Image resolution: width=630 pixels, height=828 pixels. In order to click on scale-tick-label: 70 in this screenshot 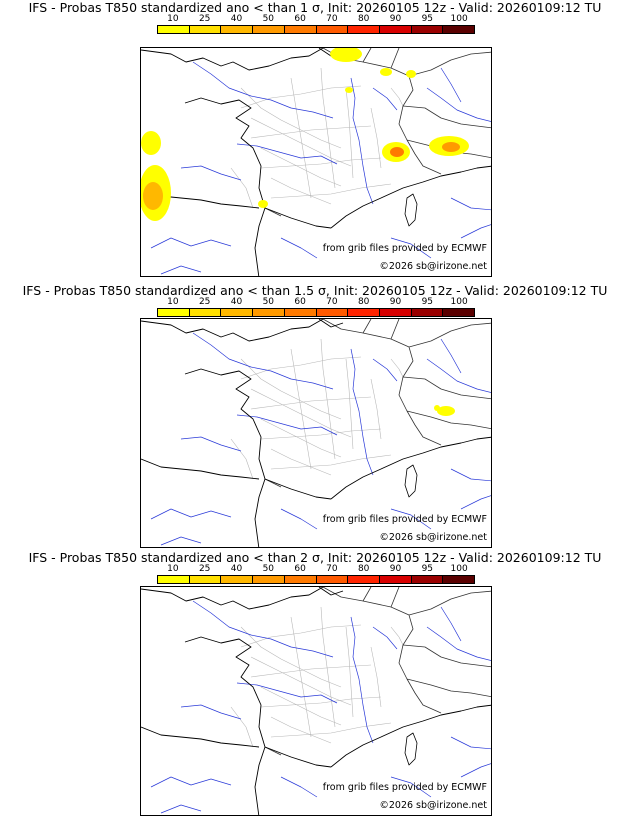, I will do `click(332, 302)`.